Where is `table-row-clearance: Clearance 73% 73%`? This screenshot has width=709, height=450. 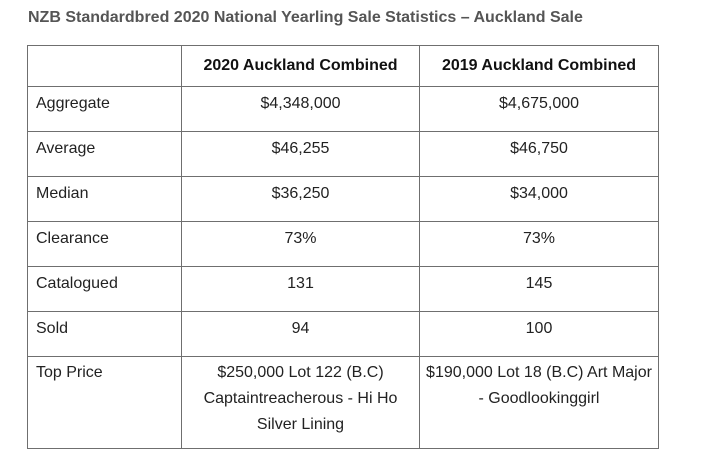
table-row-clearance: Clearance 73% 73% is located at coordinates (343, 244).